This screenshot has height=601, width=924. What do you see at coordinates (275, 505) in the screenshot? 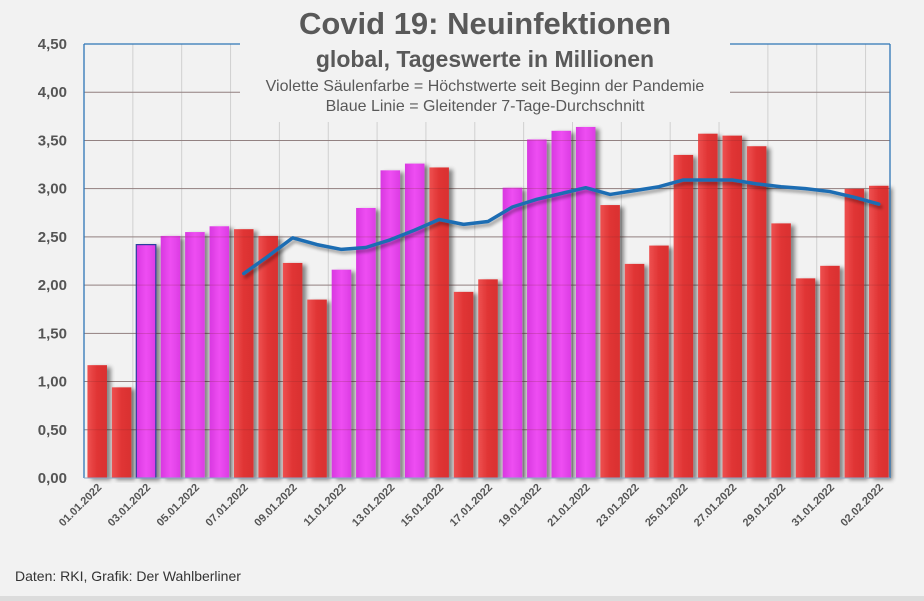
I see `x-tick-label: 09.01.2022` at bounding box center [275, 505].